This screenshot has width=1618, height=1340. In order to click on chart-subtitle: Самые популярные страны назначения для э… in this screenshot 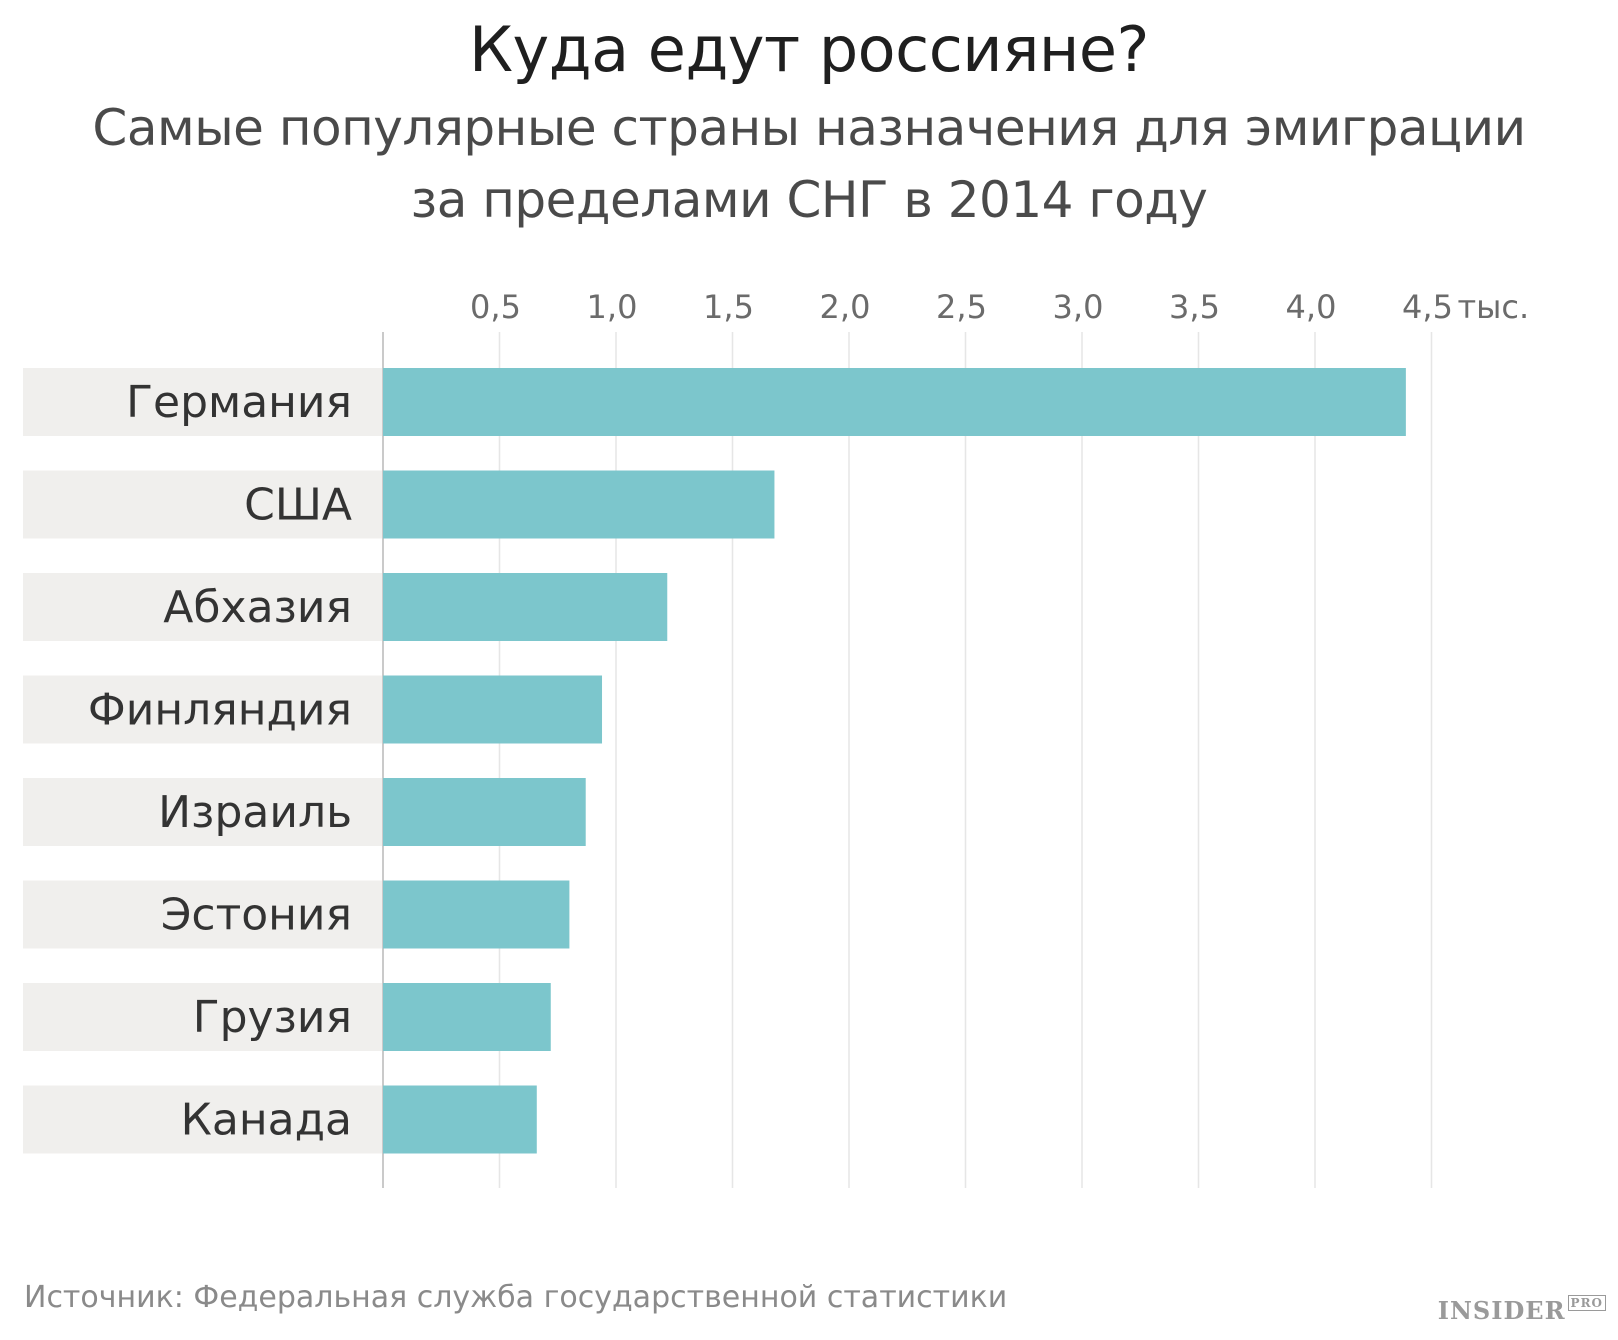, I will do `click(809, 164)`.